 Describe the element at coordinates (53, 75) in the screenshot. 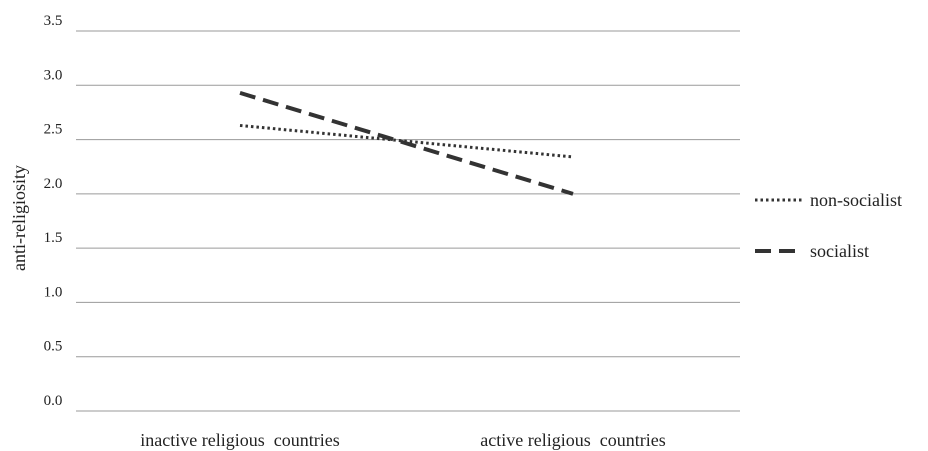

I see `y-tick-label: 3.0` at that location.